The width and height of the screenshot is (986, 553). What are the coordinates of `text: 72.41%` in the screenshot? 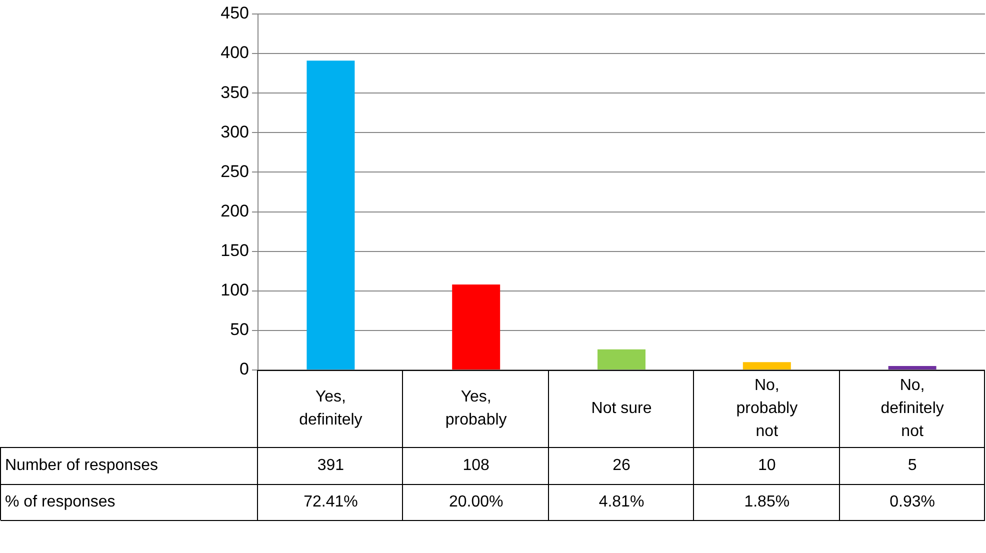 It's located at (331, 501).